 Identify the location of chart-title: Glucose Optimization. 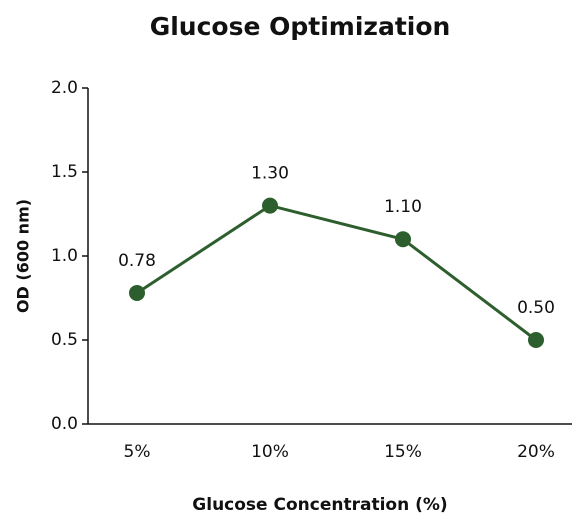
(300, 26).